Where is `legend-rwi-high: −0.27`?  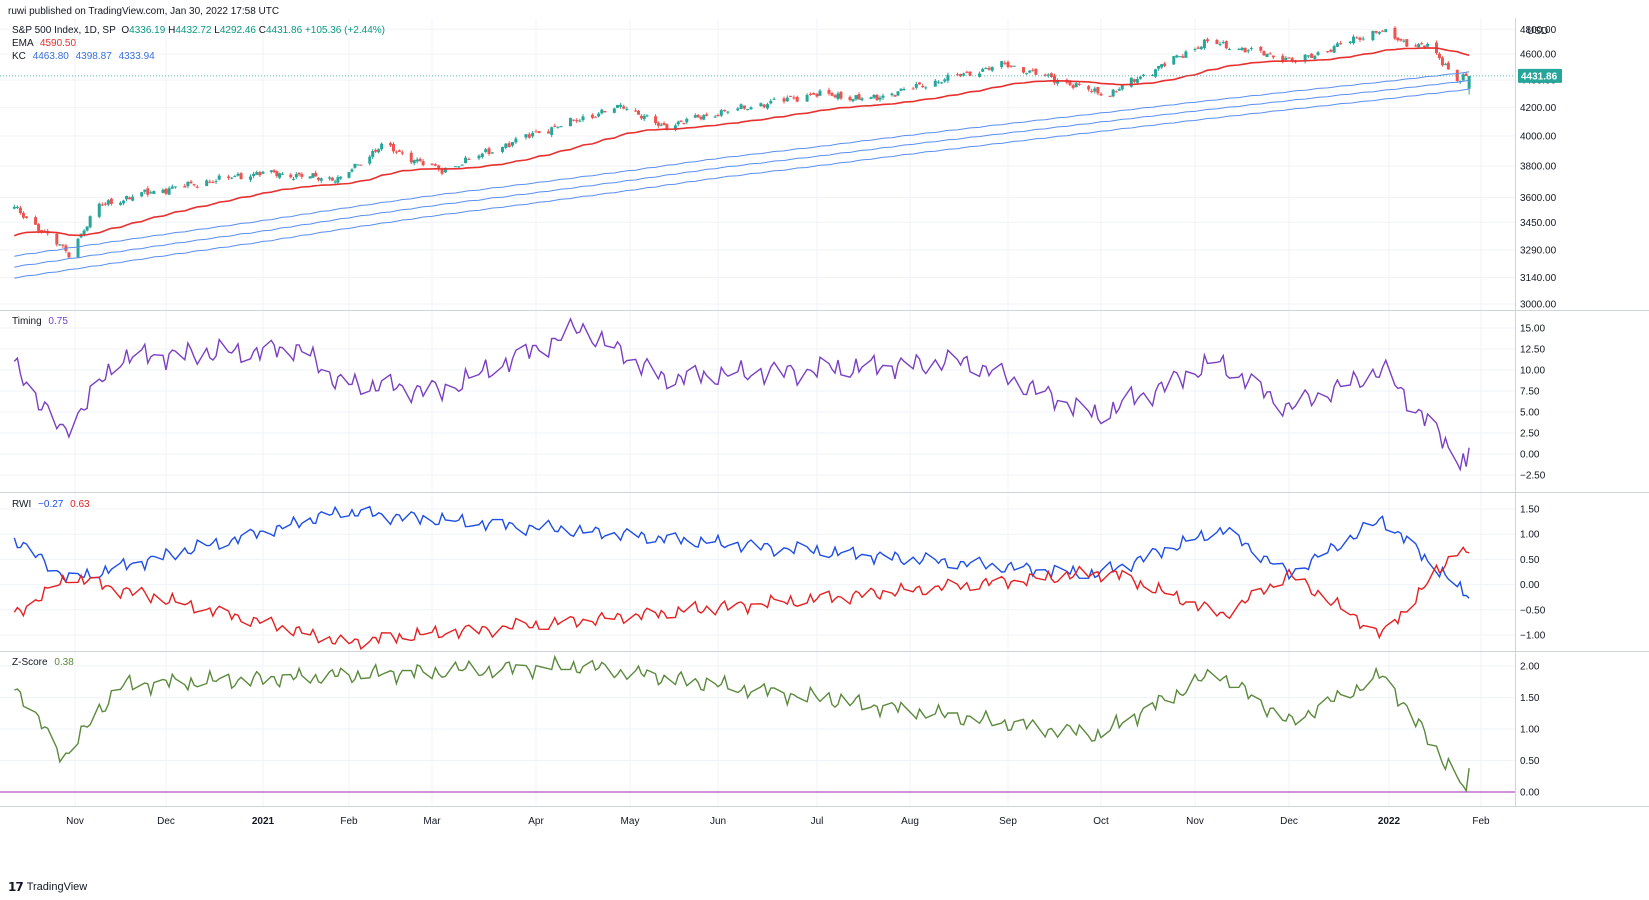 legend-rwi-high: −0.27 is located at coordinates (51, 504).